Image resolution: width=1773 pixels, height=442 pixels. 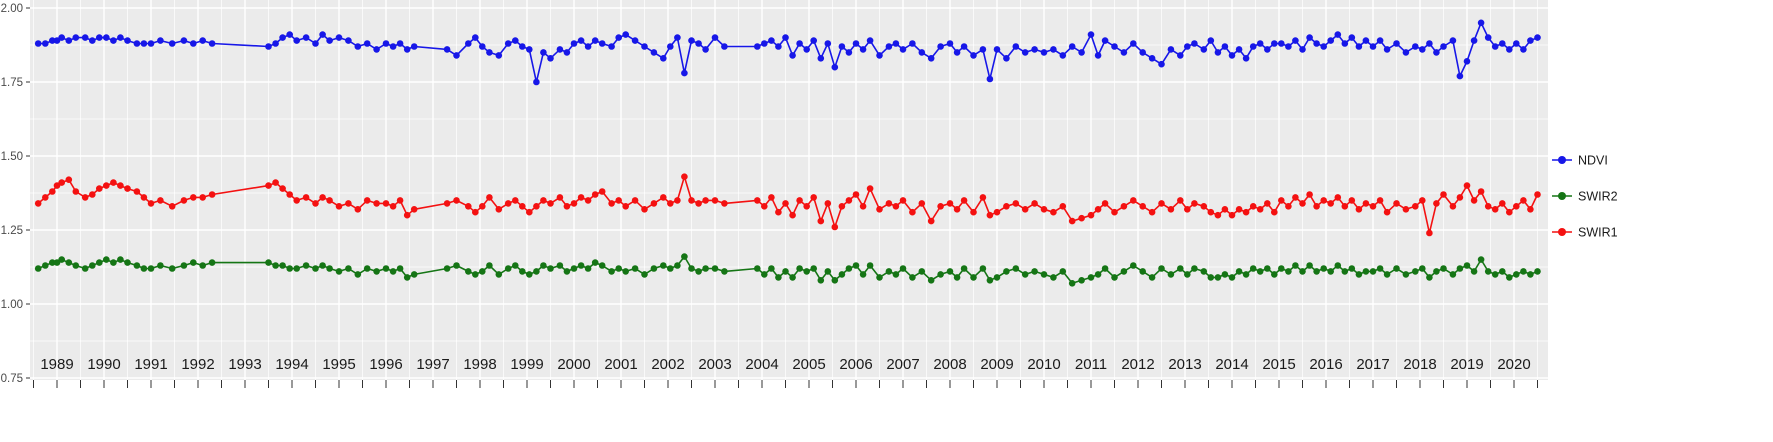 What do you see at coordinates (1043, 364) in the screenshot?
I see `x-tick-label: 2010` at bounding box center [1043, 364].